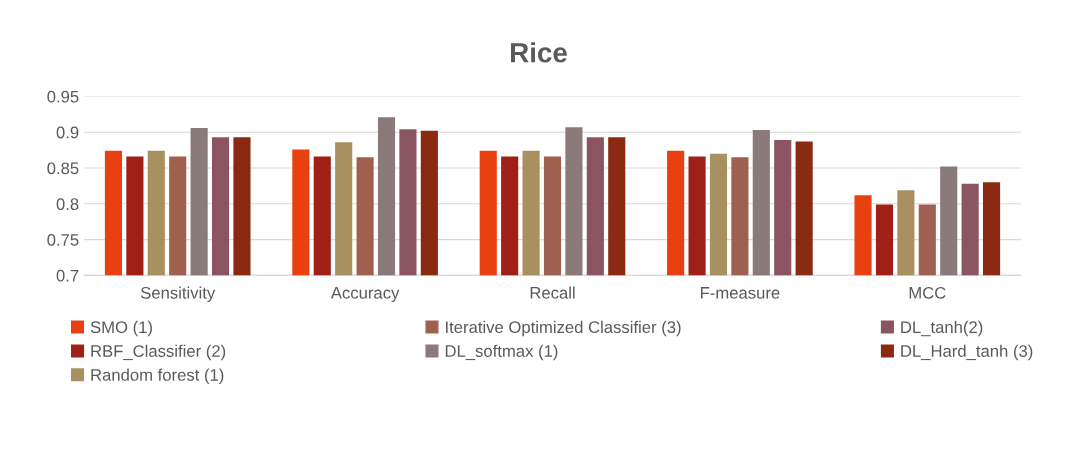  I want to click on x-tick-label: F-measure, so click(740, 293).